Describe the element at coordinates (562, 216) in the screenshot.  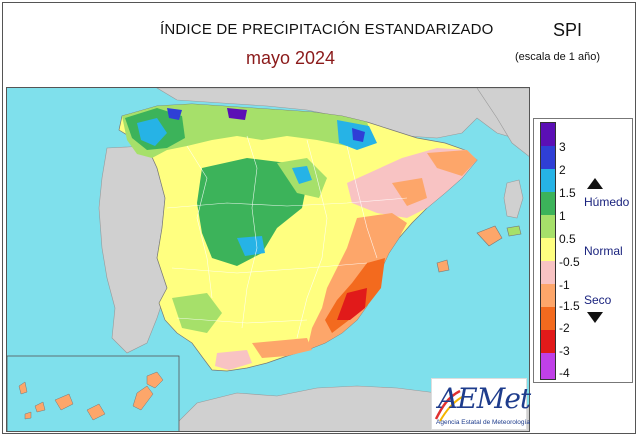
I see `legend-tick: 1` at that location.